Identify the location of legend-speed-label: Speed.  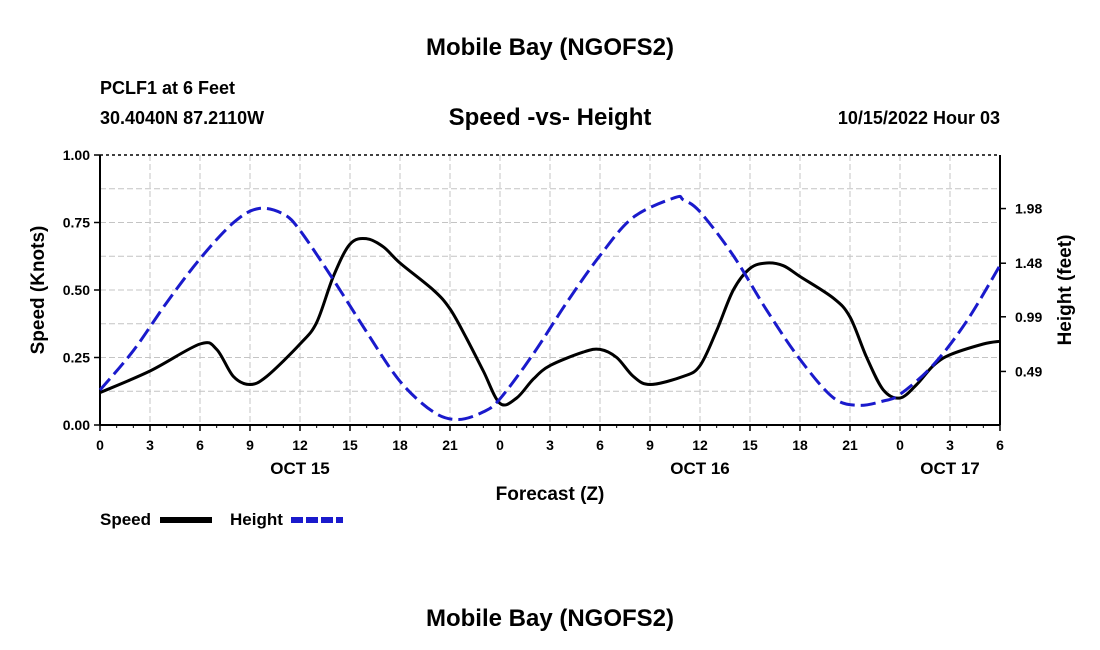
(125, 519).